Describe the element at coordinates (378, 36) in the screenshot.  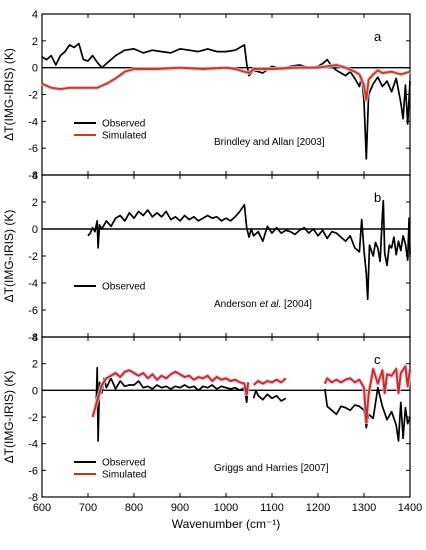
I see `panel-letter: a` at that location.